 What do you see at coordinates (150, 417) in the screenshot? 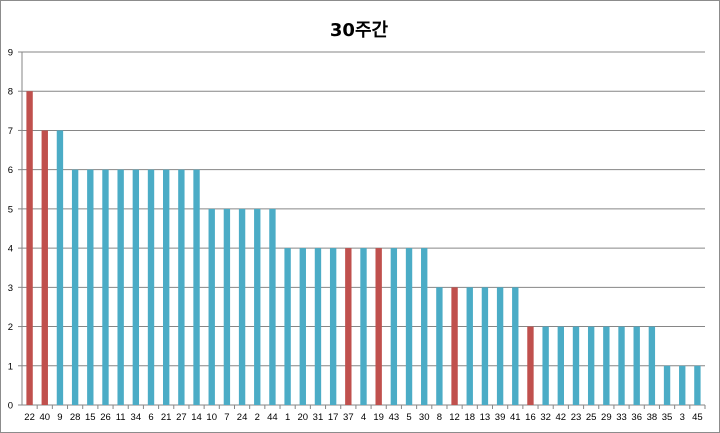
I see `x-tick-label: 6` at bounding box center [150, 417].